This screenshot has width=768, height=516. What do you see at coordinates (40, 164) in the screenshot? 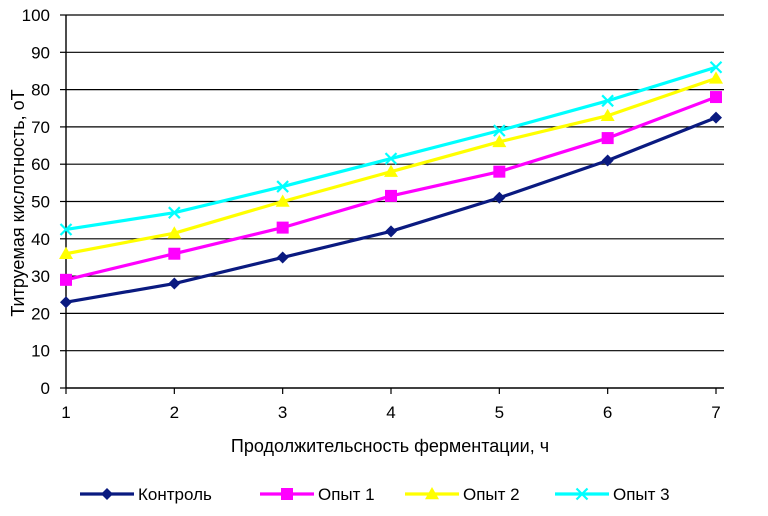
I see `y-tick-label: 60` at bounding box center [40, 164].